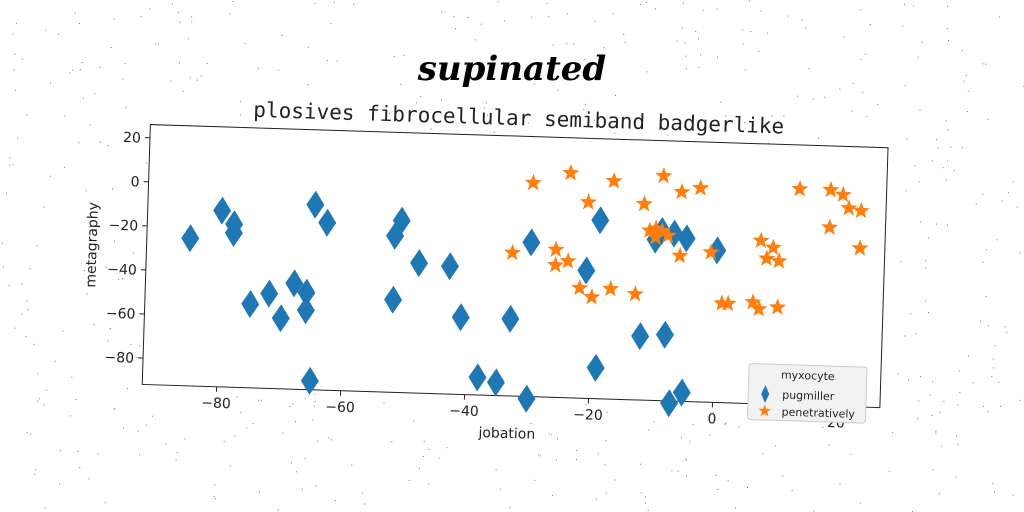 This screenshot has width=1024, height=512. Describe the element at coordinates (818, 413) in the screenshot. I see `legend-label-penetratively: penetratively` at that location.